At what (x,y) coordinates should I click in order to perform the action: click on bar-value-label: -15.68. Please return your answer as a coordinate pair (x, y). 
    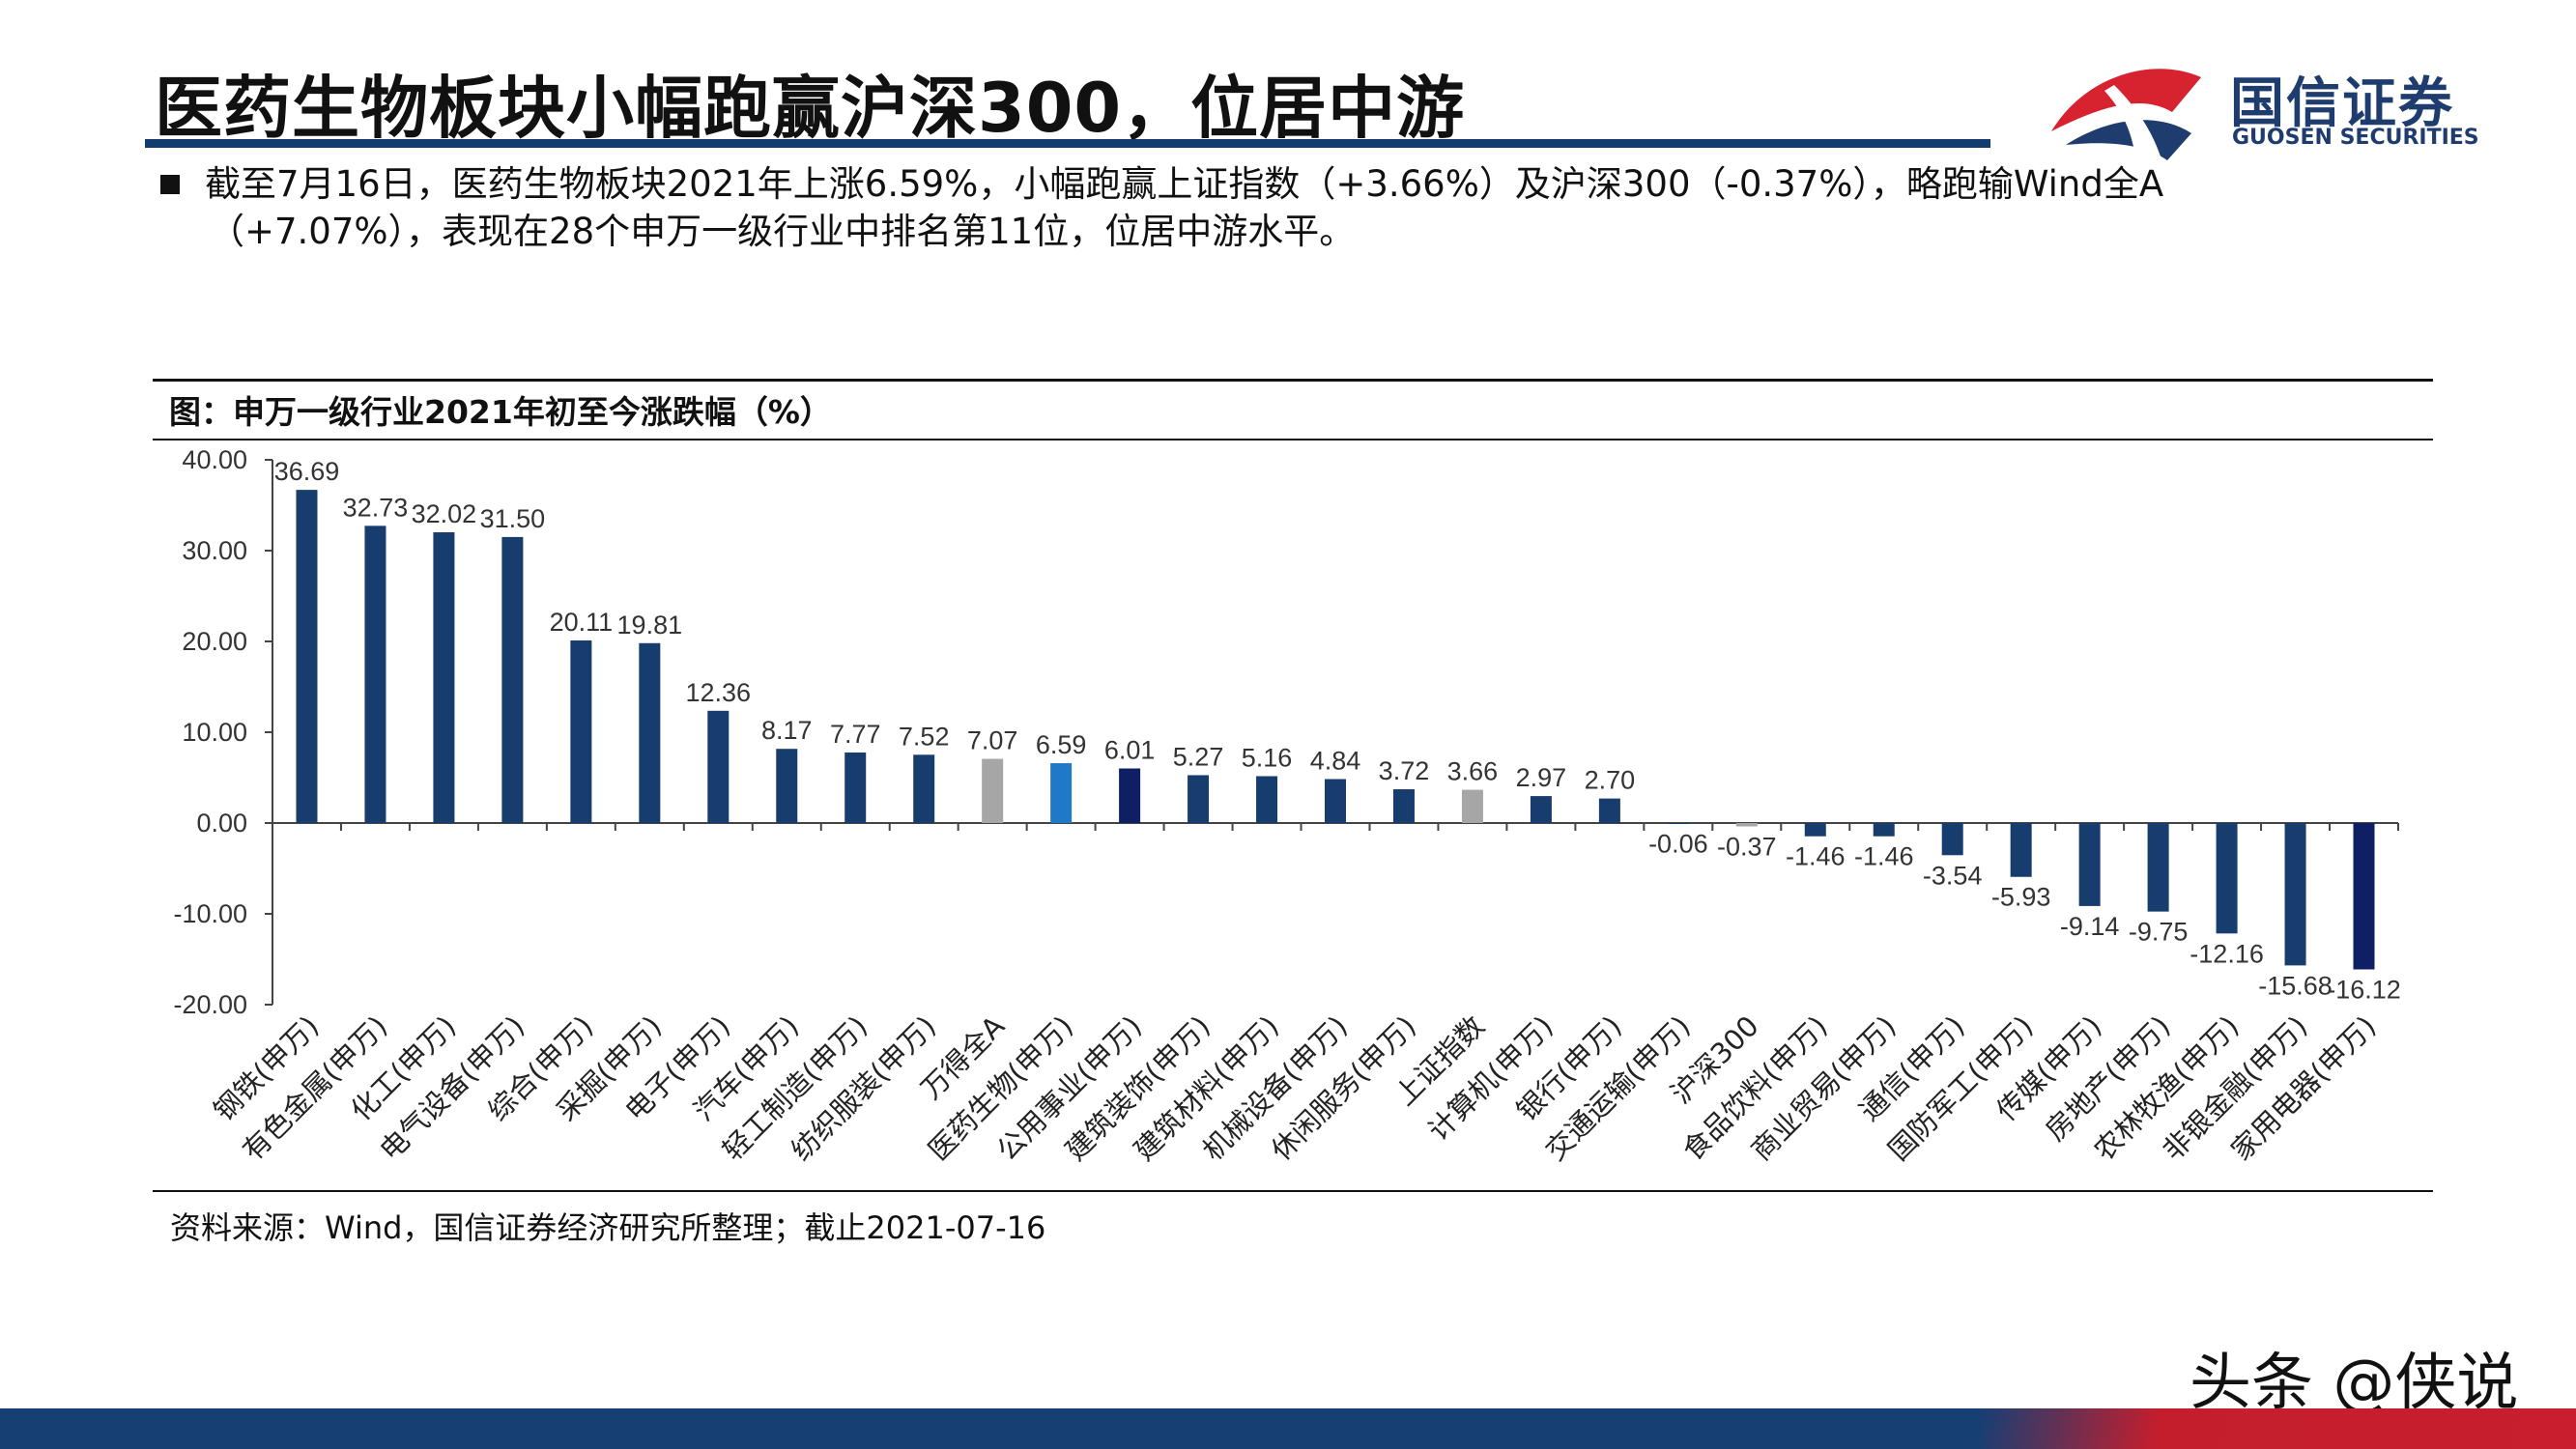
    Looking at the image, I should click on (2296, 985).